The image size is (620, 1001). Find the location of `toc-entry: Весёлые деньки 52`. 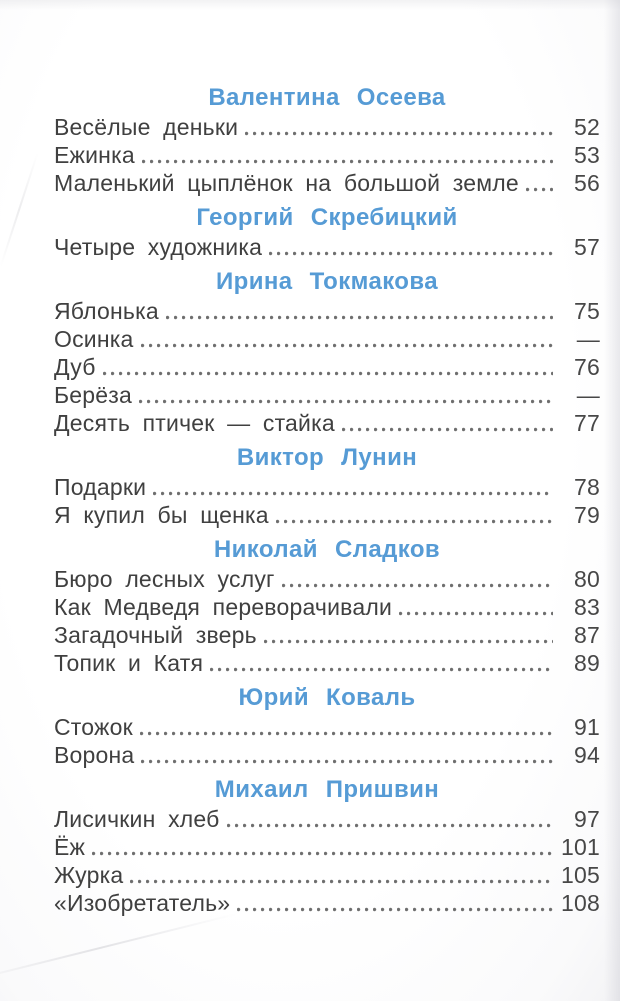

toc-entry: Весёлые деньки 52 is located at coordinates (327, 127).